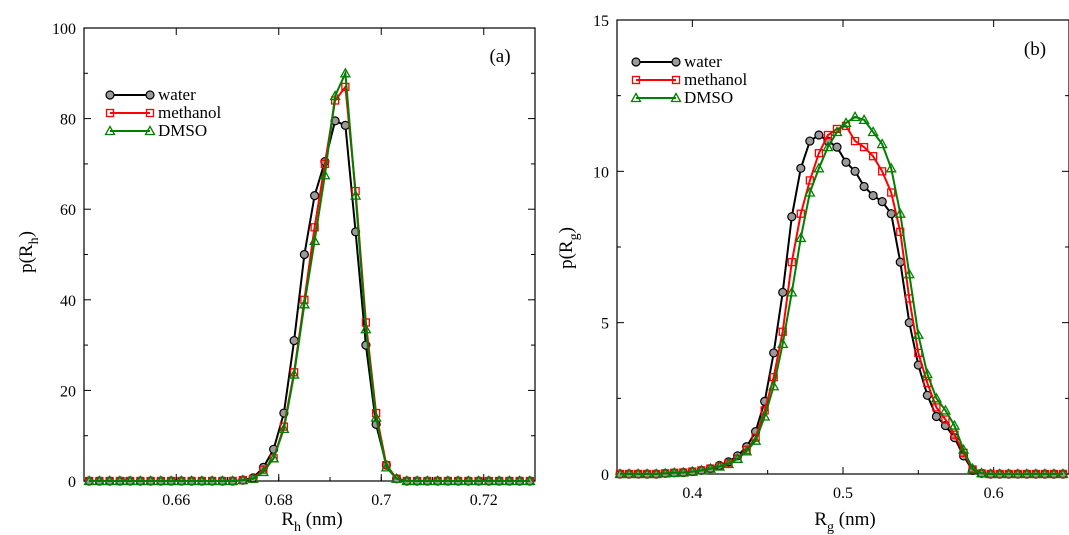 The width and height of the screenshot is (1069, 535). Describe the element at coordinates (994, 493) in the screenshot. I see `x-tick-label: 0.6` at that location.